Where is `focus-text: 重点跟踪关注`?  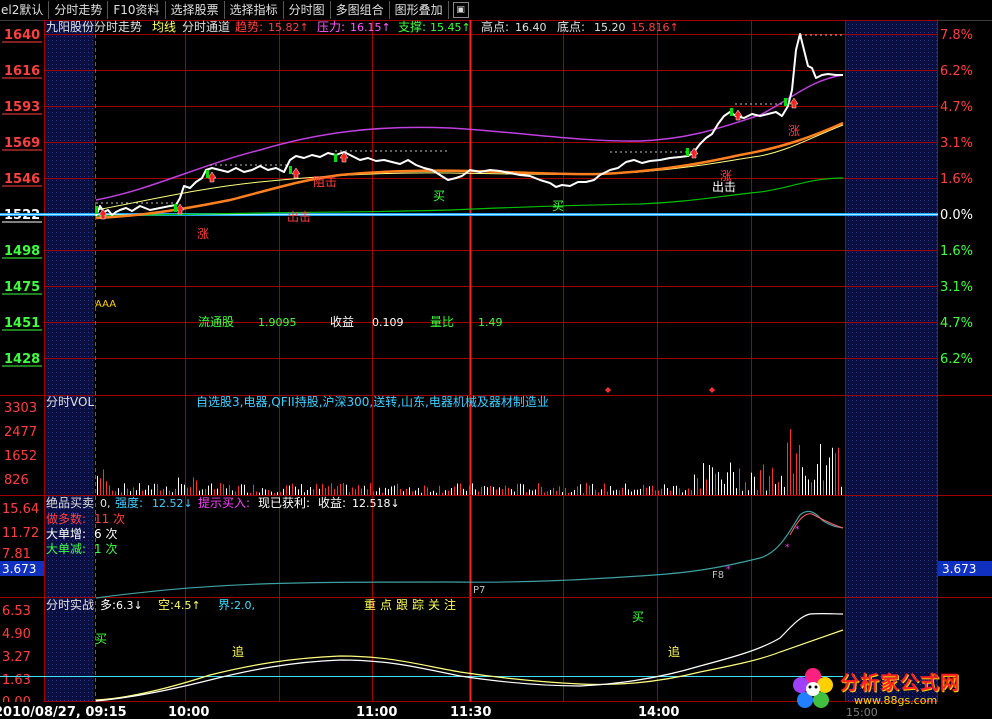
focus-text: 重点跟踪关注 is located at coordinates (412, 604).